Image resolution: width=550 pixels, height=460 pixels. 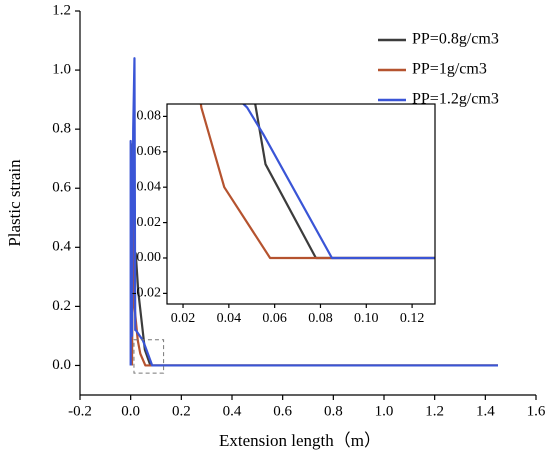 What do you see at coordinates (149, 151) in the screenshot?
I see `inset-y-tick-label: 0.06` at bounding box center [149, 151].